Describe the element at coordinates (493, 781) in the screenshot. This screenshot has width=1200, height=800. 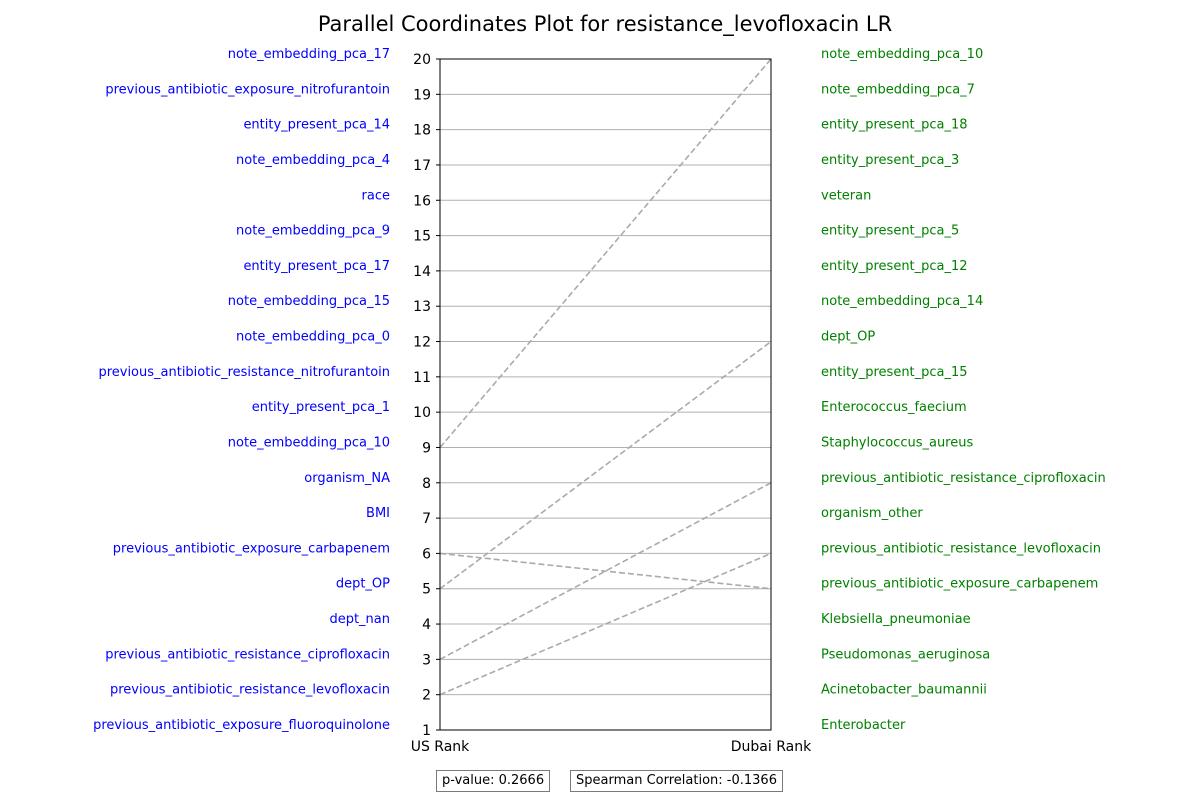
I see `p-value-box: p-value: 0.2666` at that location.